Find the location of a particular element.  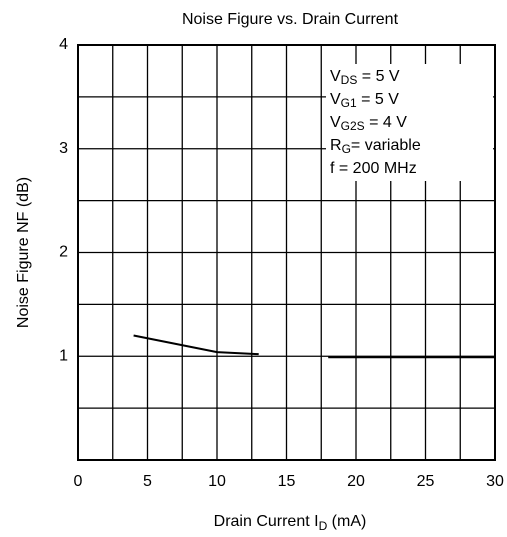

y-tick-label: 1 is located at coordinates (63, 355).